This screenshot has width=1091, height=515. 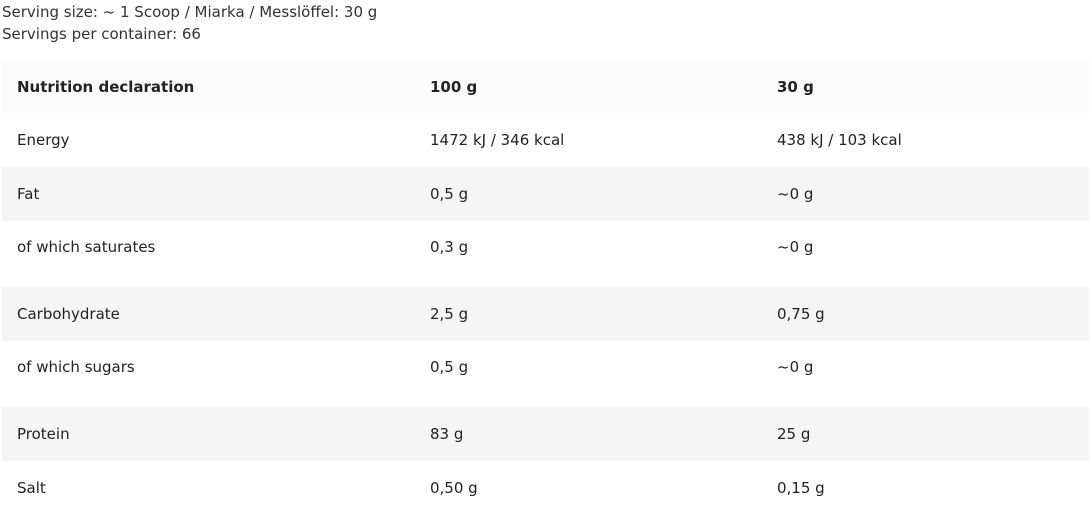 I want to click on nutrient: of which sugars, so click(x=76, y=367).